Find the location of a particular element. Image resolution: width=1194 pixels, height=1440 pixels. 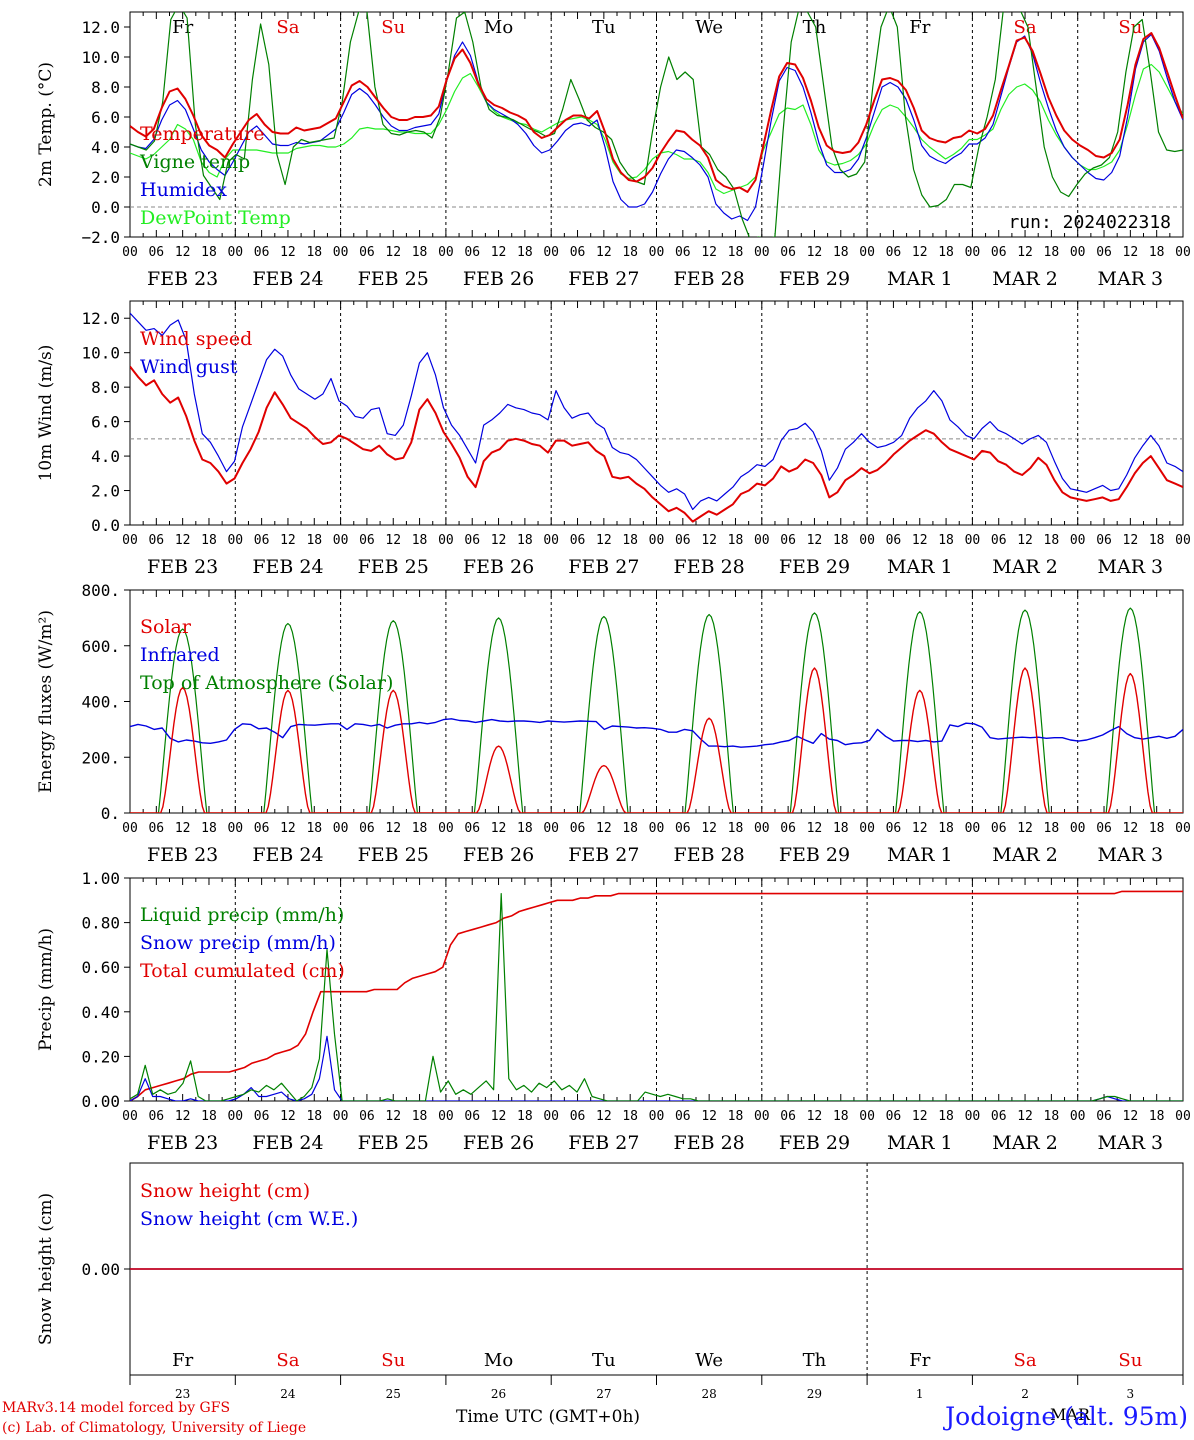

legend-entry: Wind speed is located at coordinates (196, 339).